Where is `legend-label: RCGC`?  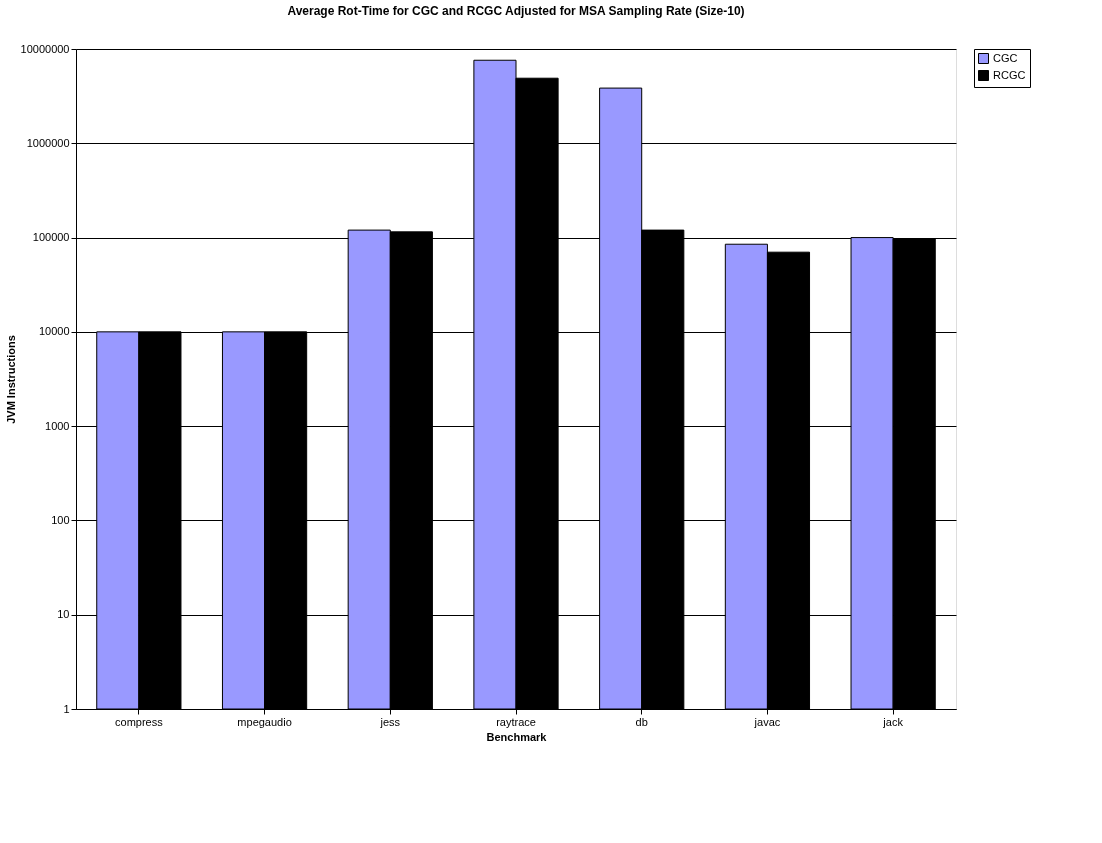 legend-label: RCGC is located at coordinates (1009, 74).